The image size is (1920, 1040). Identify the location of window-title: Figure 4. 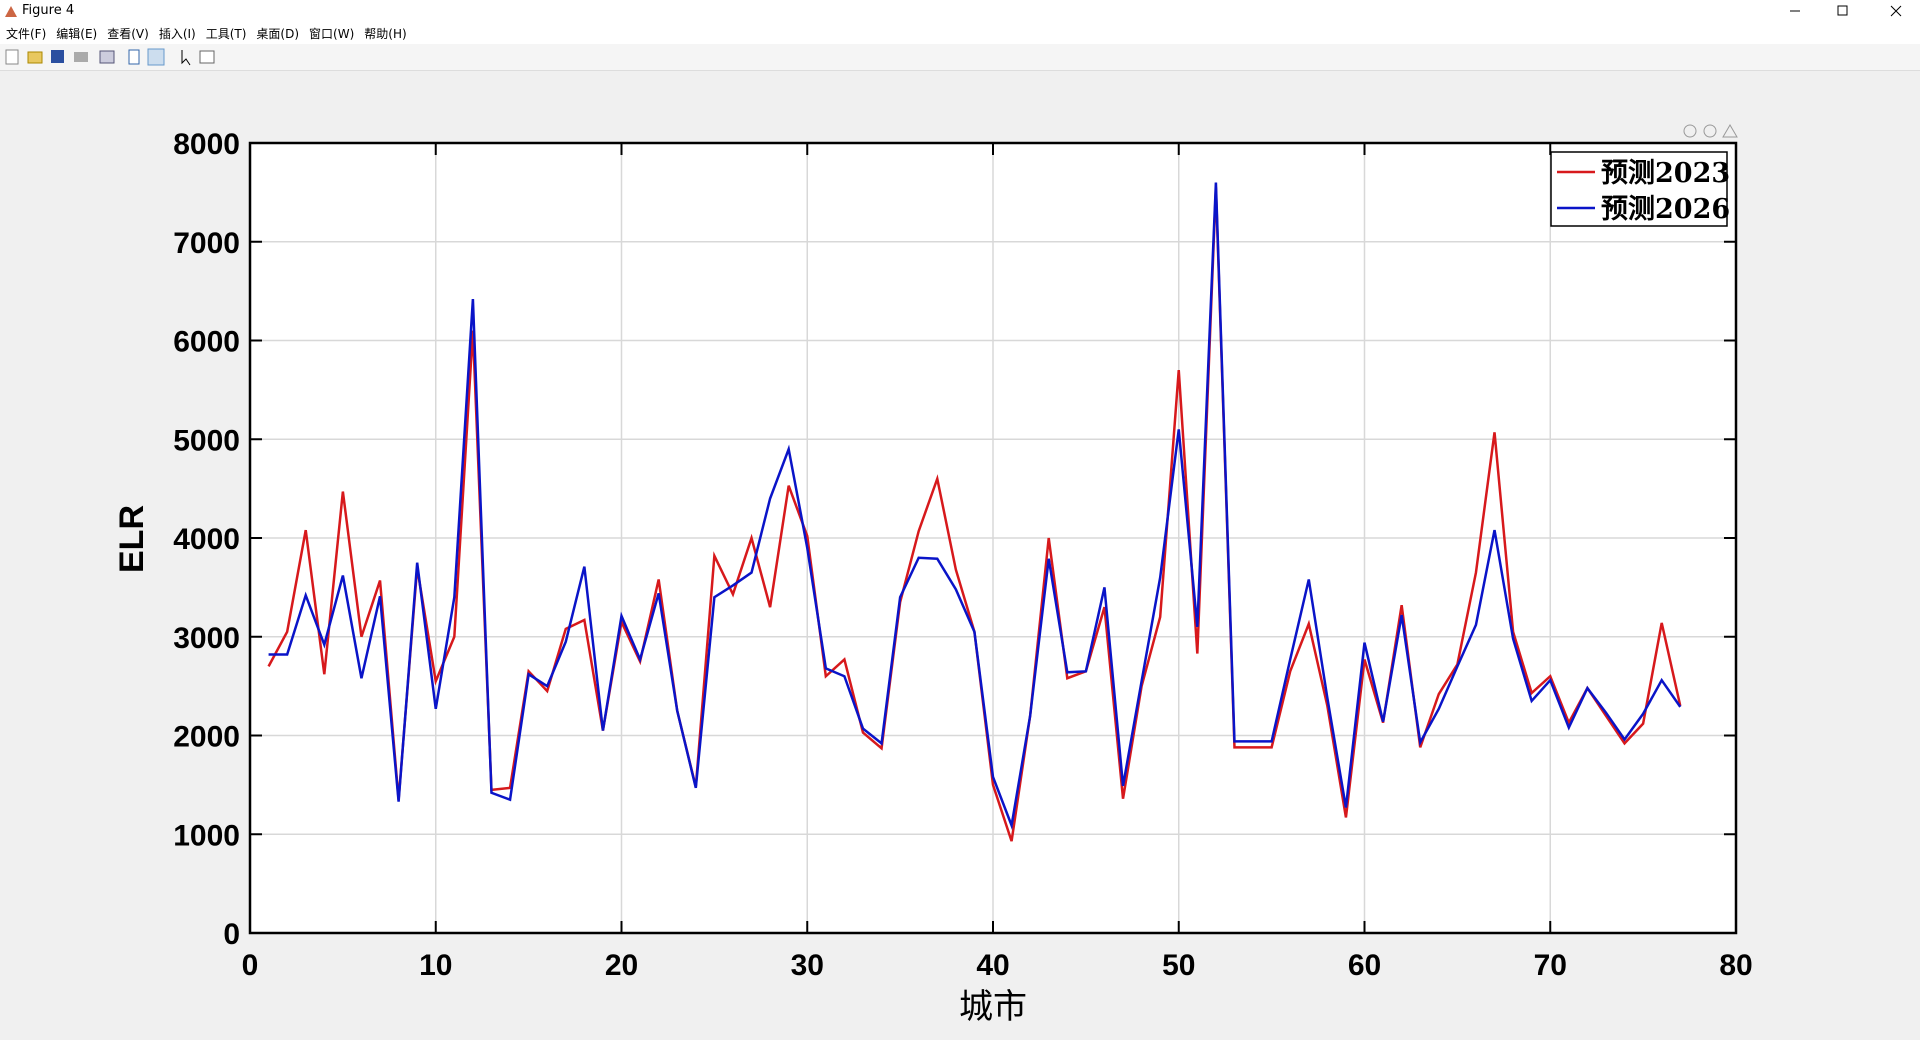
(48, 10).